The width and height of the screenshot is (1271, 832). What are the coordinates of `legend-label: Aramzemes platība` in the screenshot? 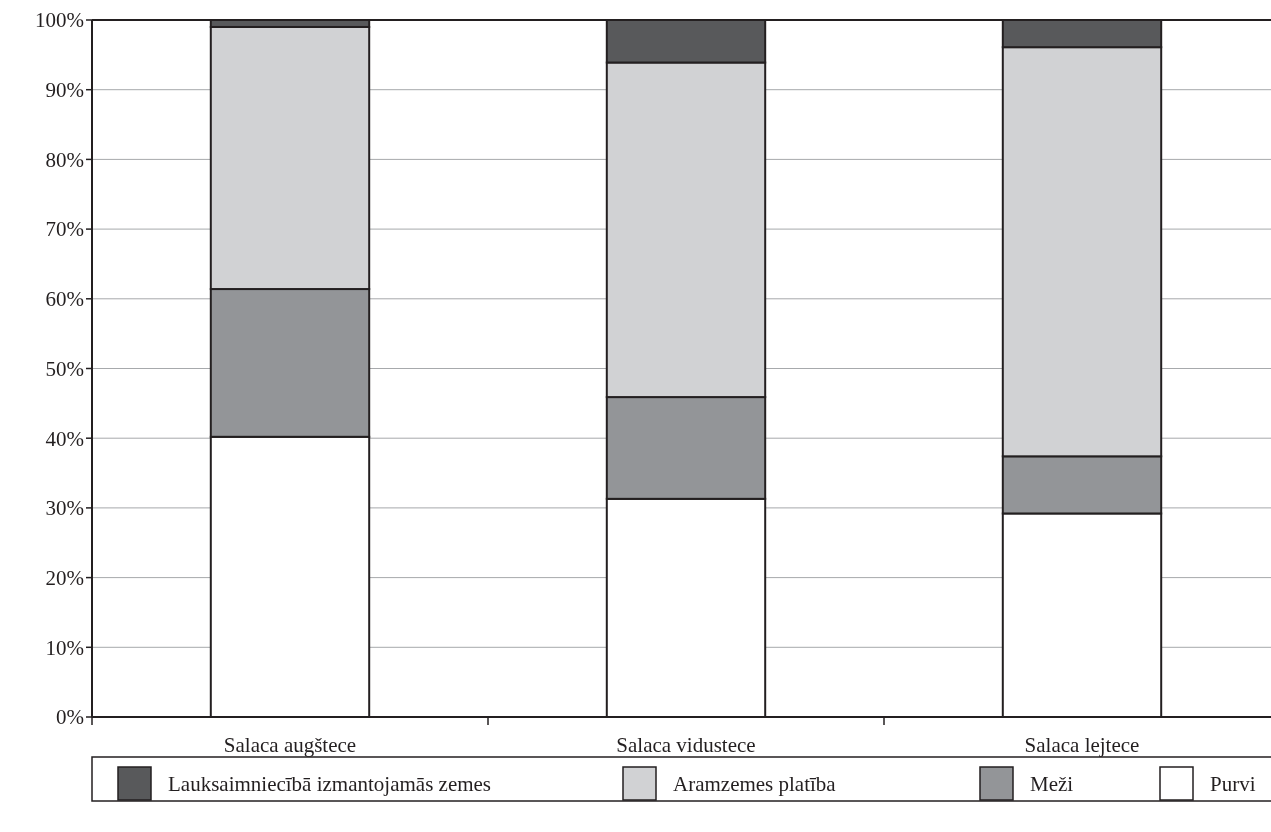 It's located at (755, 784).